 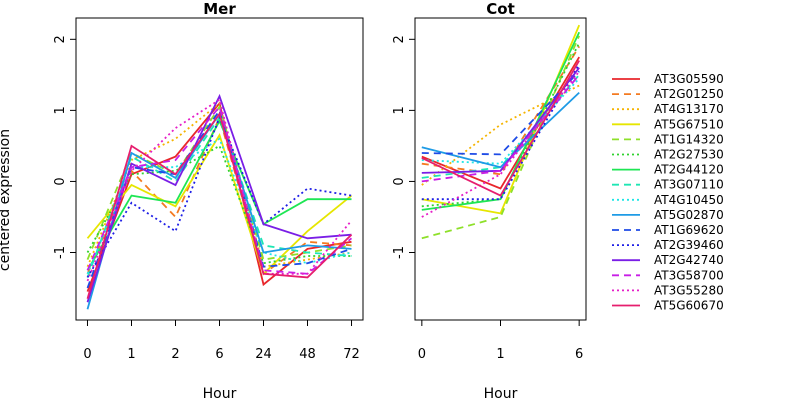 I want to click on legend-item: AT5G60670, so click(x=668, y=306).